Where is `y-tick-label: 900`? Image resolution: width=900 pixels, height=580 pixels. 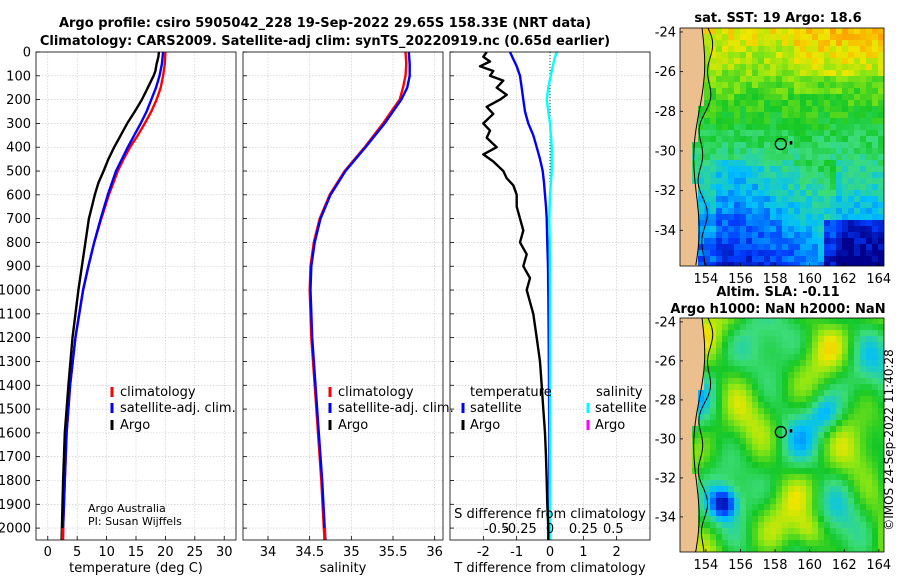
y-tick-label: 900 is located at coordinates (18, 267).